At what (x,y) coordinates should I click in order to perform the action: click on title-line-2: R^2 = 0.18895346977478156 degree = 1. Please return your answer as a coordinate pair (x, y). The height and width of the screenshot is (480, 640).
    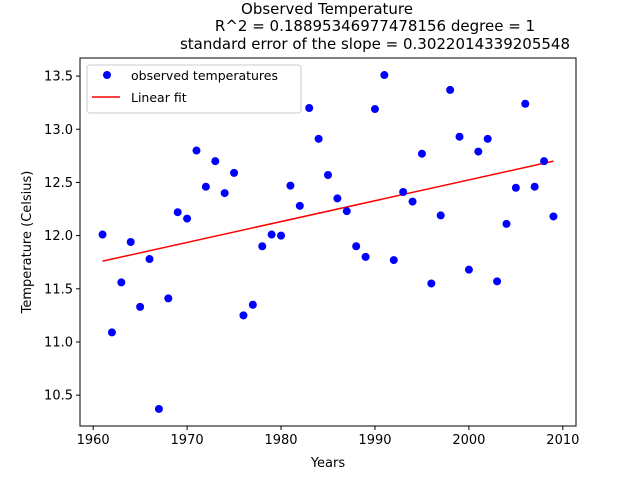
    Looking at the image, I should click on (375, 26).